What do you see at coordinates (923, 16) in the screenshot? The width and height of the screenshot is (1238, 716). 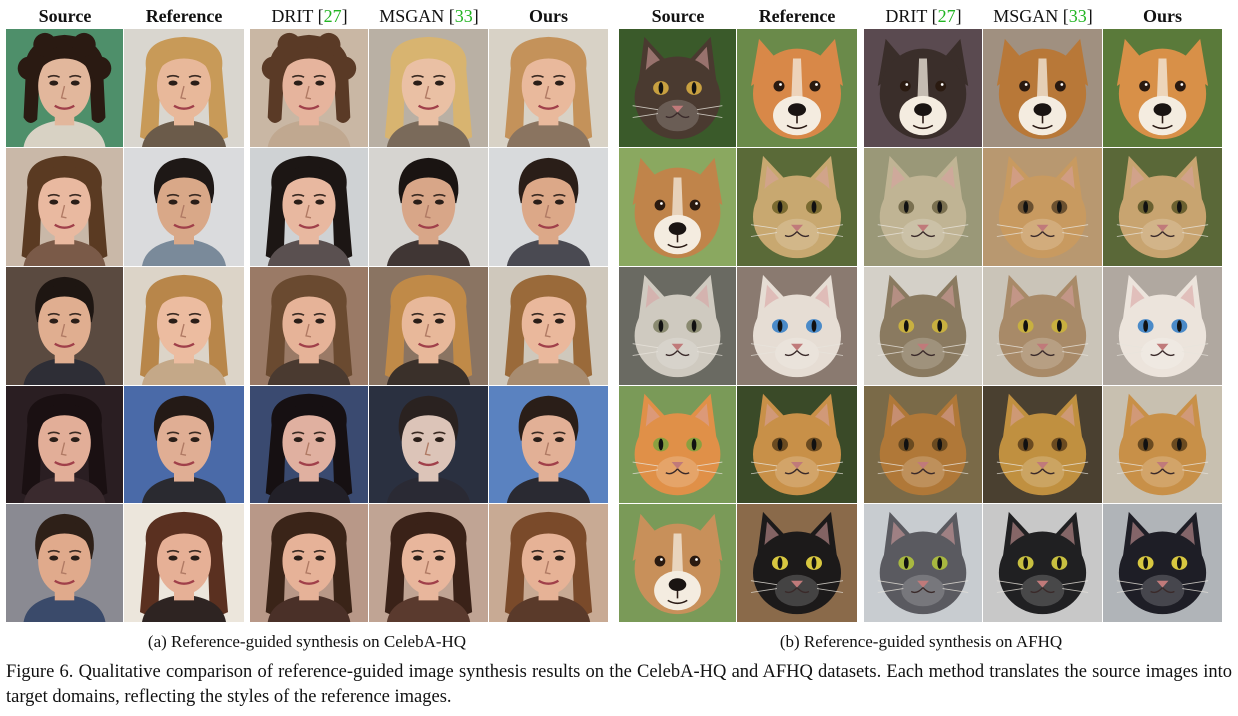 I see `header-afhq-drit: DRIT [27]` at bounding box center [923, 16].